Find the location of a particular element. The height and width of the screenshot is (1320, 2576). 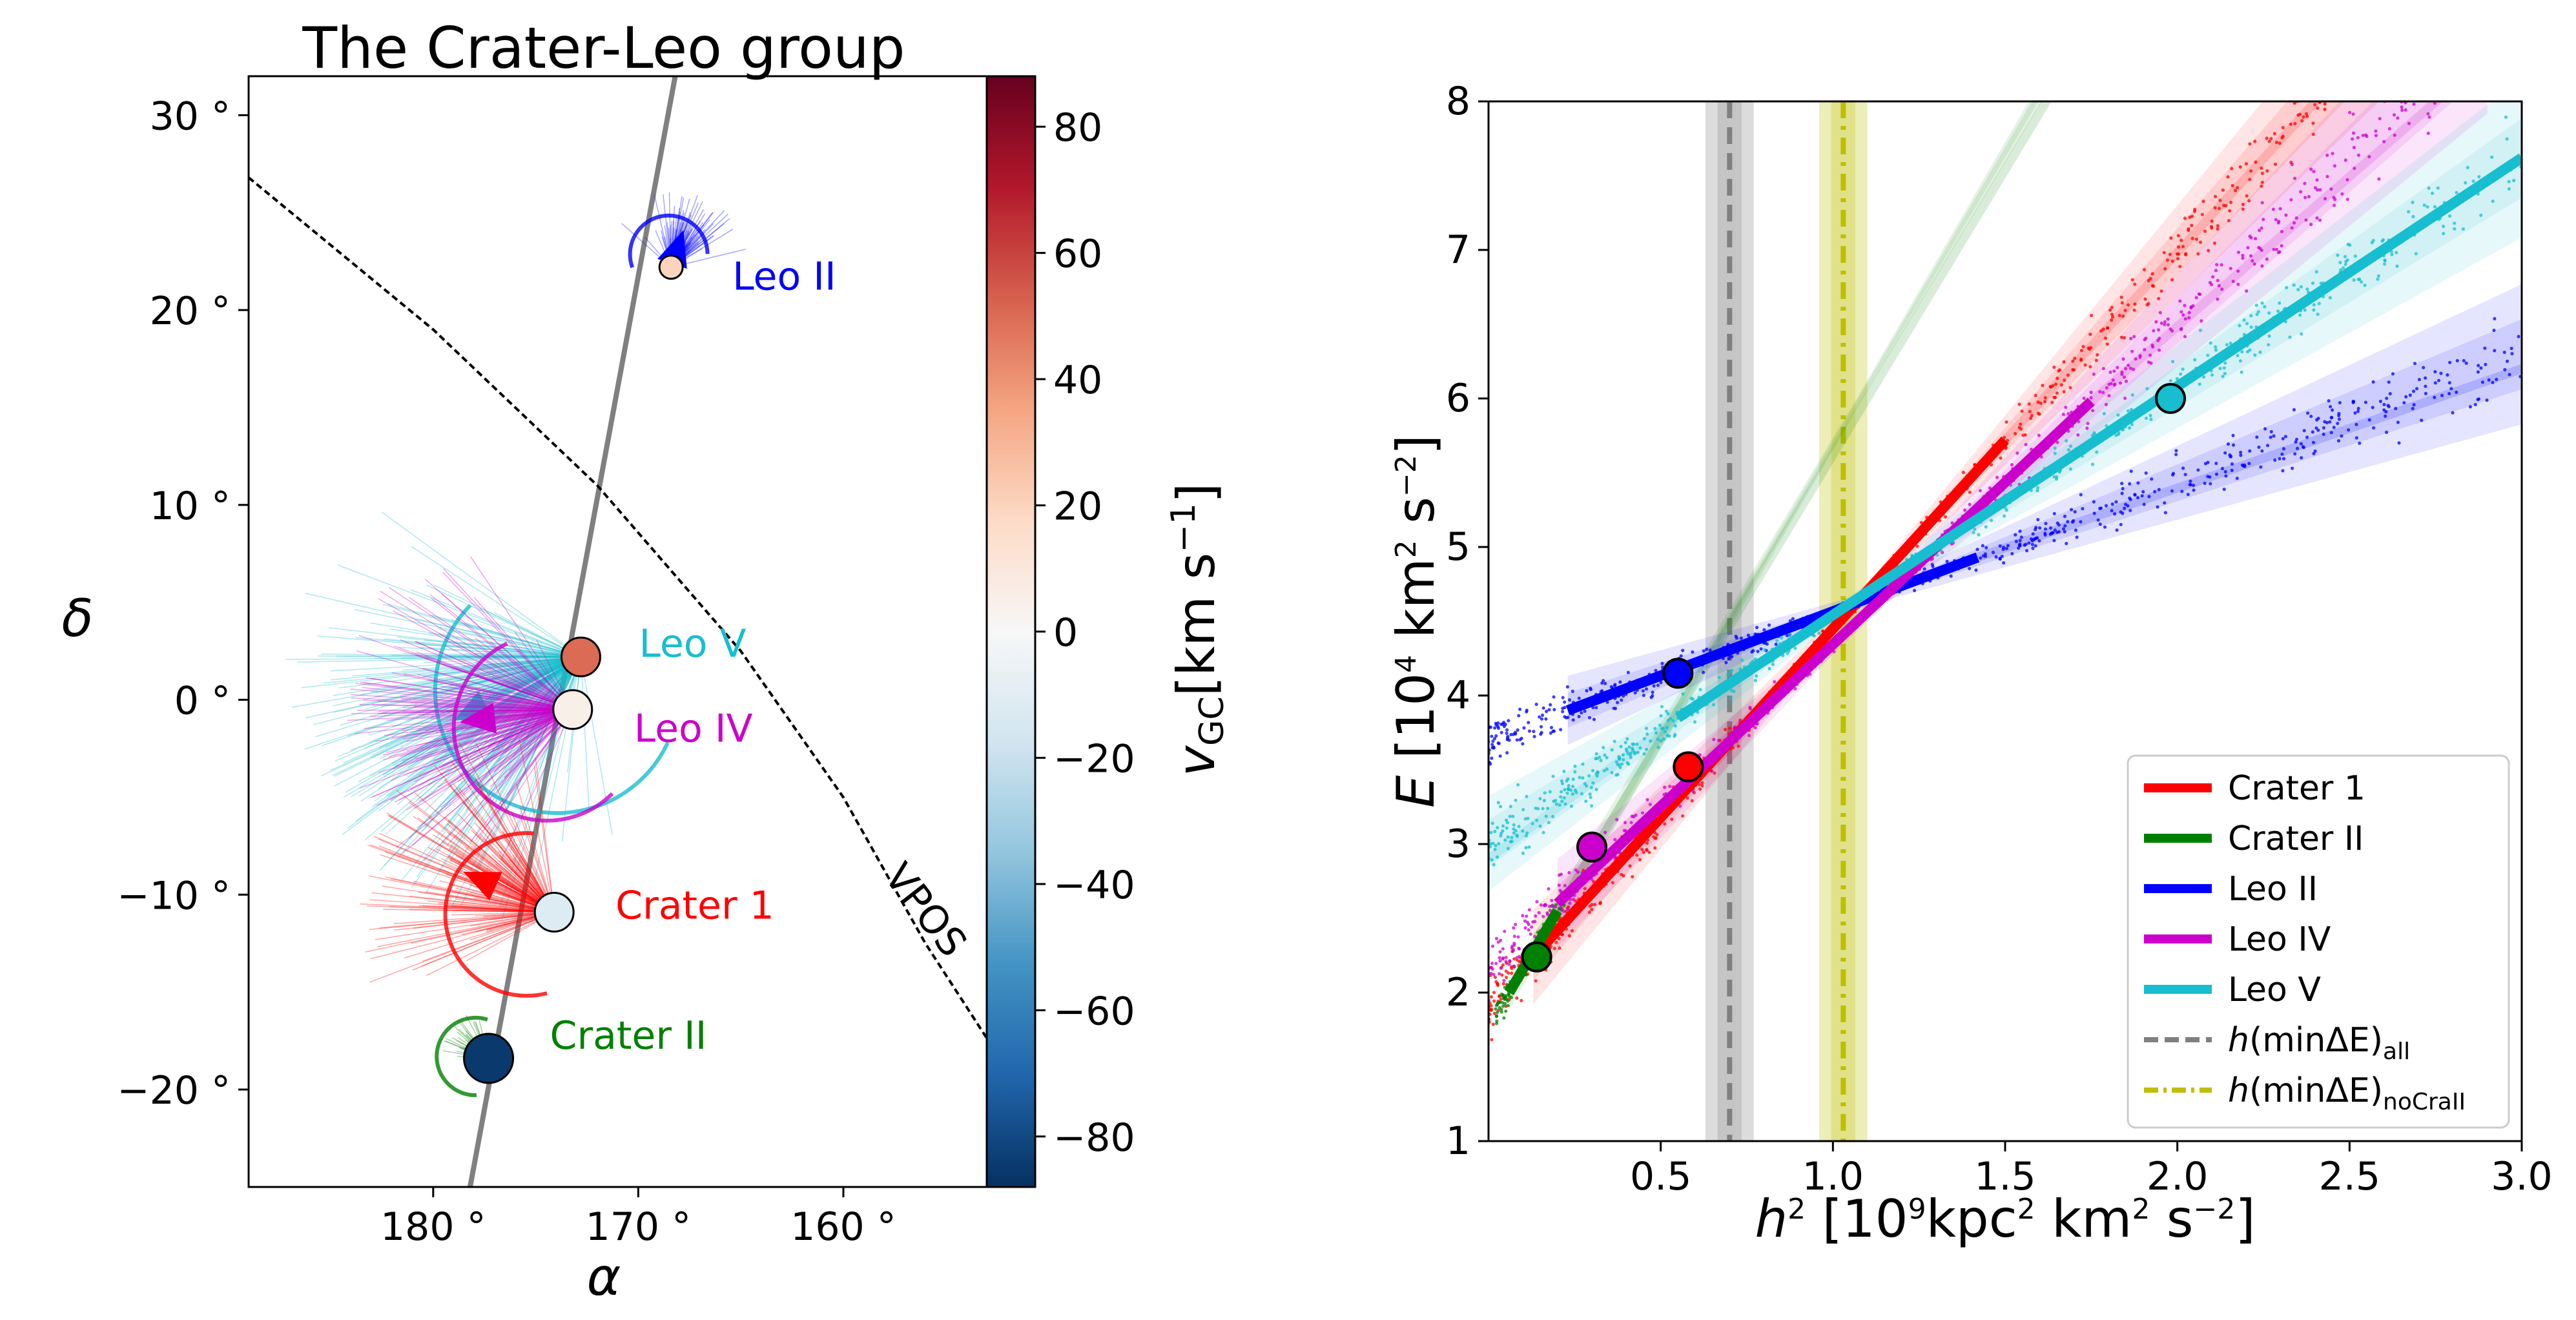

sky-map-title: The Crater-Leo group is located at coordinates (603, 48).